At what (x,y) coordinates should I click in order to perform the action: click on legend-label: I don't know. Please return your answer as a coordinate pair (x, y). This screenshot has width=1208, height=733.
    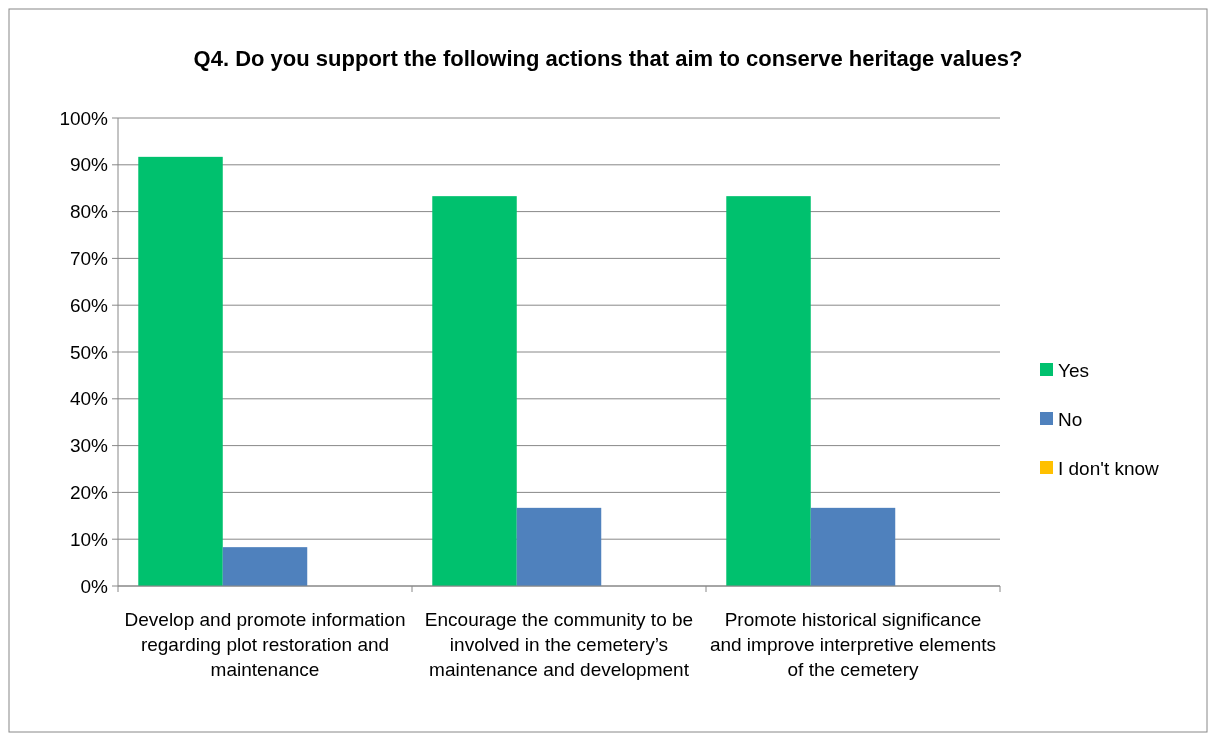
    Looking at the image, I should click on (1109, 468).